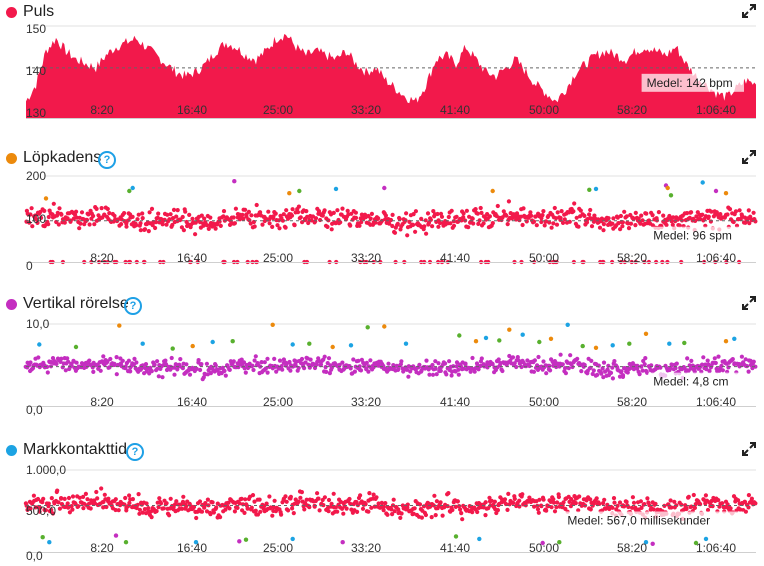 This screenshot has height=566, width=764. I want to click on markkontakt-header: Markkontakttid ?, so click(382, 451).